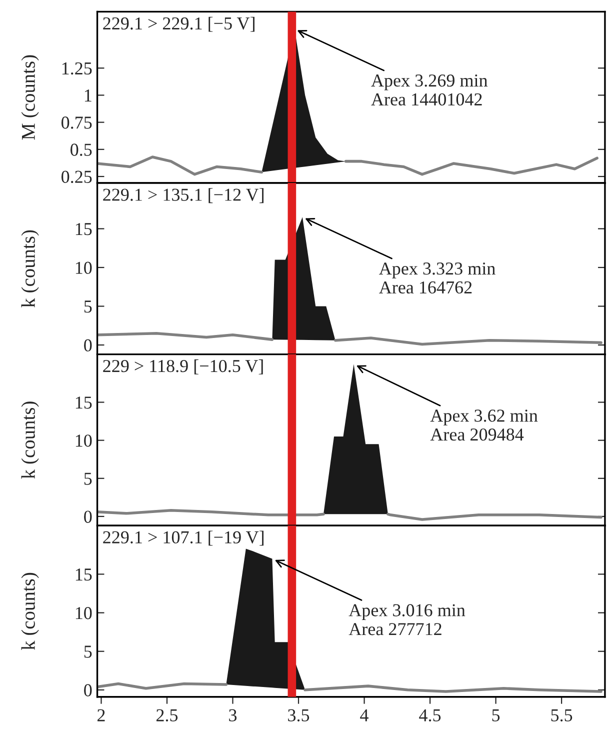 The height and width of the screenshot is (732, 608). I want to click on x-tick-label: 4.5, so click(430, 715).